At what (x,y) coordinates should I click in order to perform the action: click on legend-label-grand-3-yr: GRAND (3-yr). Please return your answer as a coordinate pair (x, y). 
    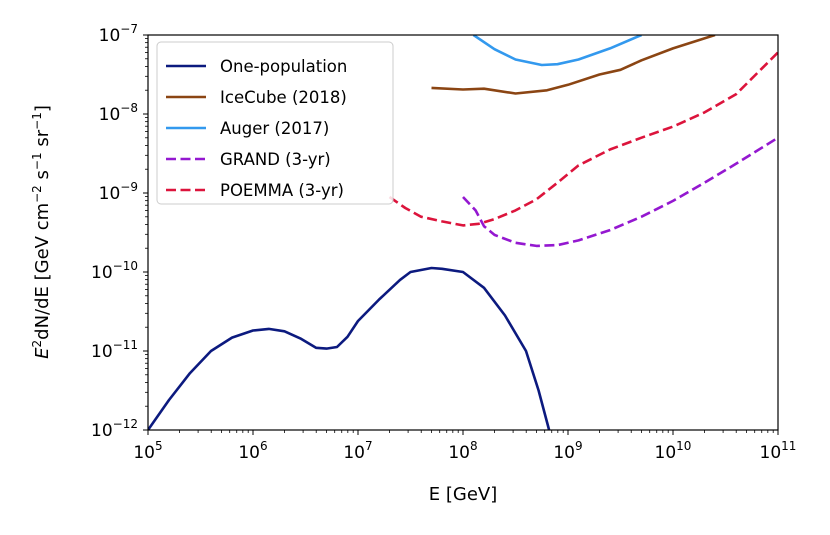
    Looking at the image, I should click on (275, 159).